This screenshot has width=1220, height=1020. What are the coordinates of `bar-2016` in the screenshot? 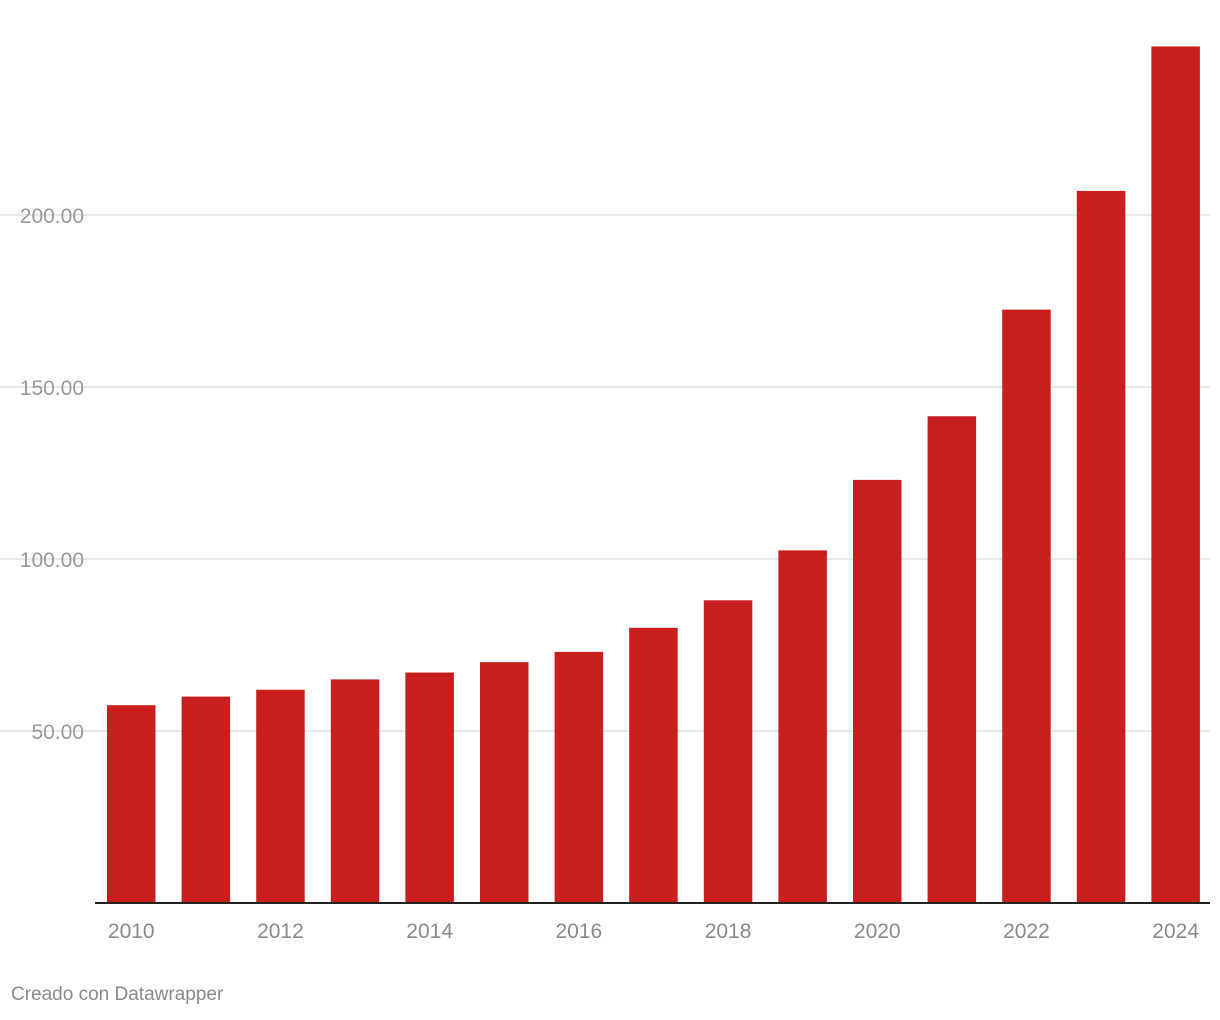 It's located at (579, 777).